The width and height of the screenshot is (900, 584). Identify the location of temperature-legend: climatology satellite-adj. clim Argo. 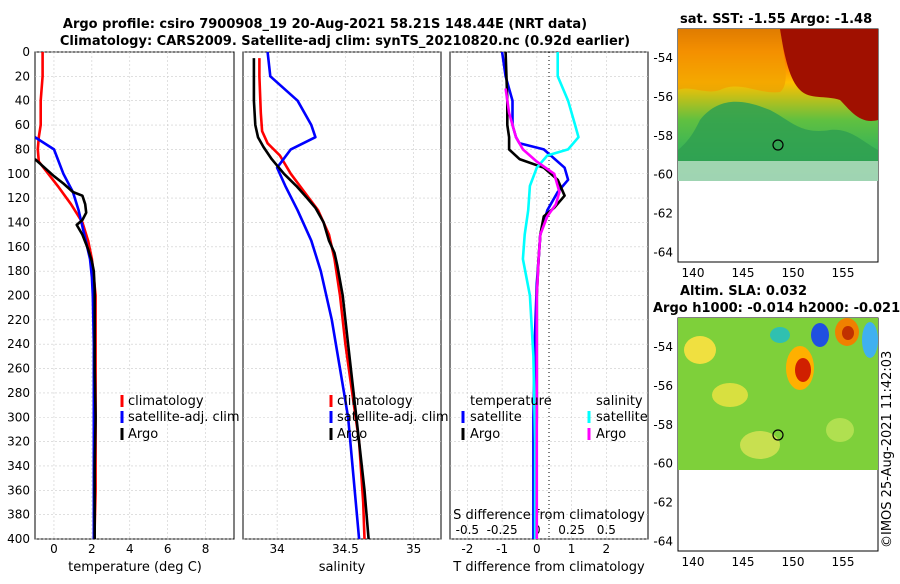
(180, 418).